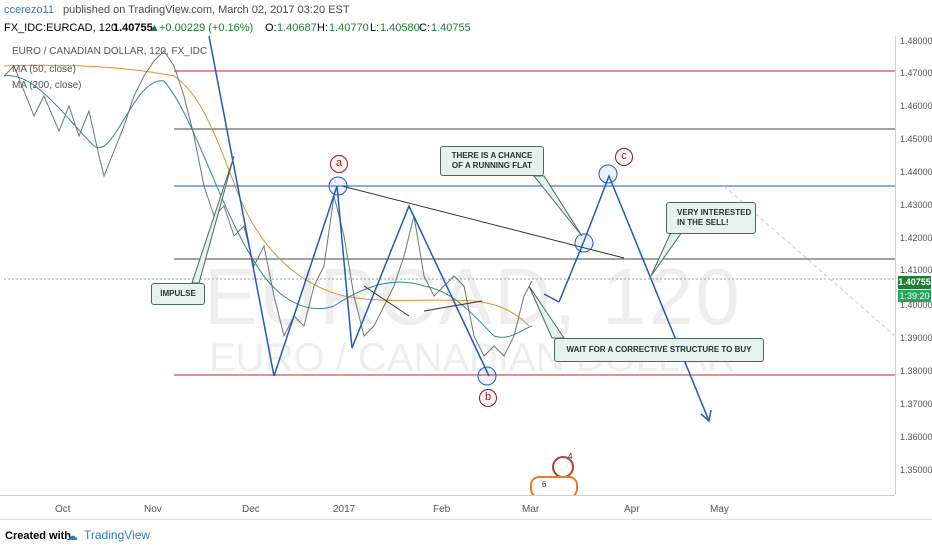  What do you see at coordinates (554, 485) in the screenshot?
I see `event-cluster-icon: 6` at bounding box center [554, 485].